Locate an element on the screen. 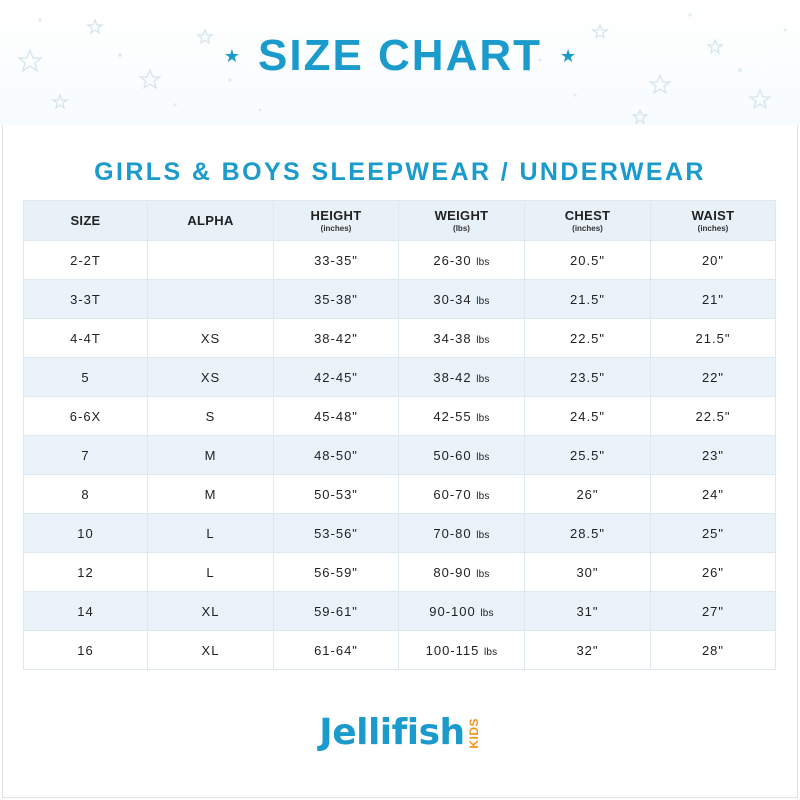  cell-chest-value: 24.5" is located at coordinates (587, 416).